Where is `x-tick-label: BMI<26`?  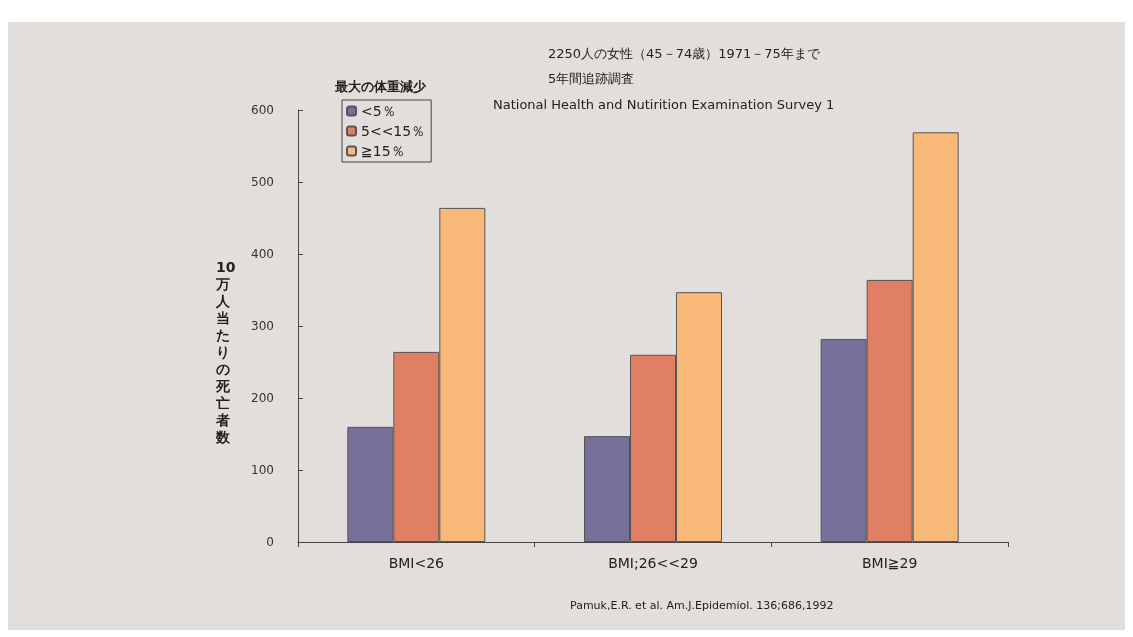 x-tick-label: BMI<26 is located at coordinates (416, 563).